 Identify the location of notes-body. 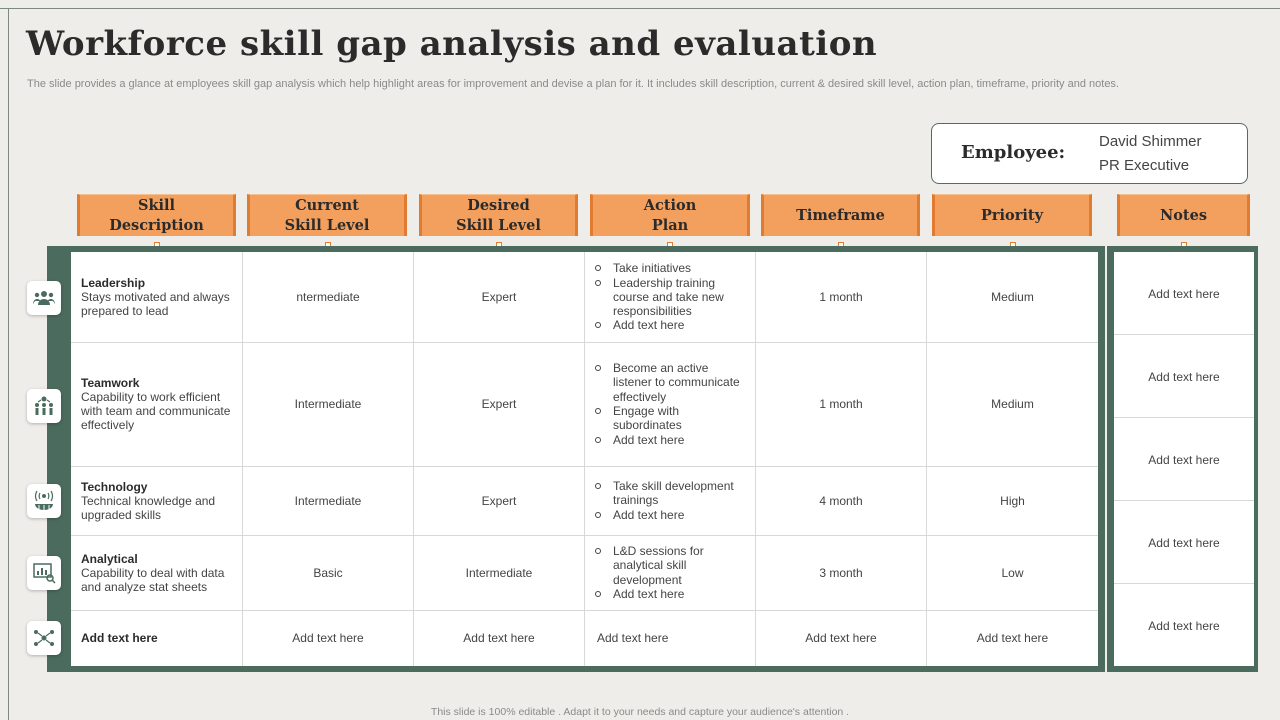
(1184, 459).